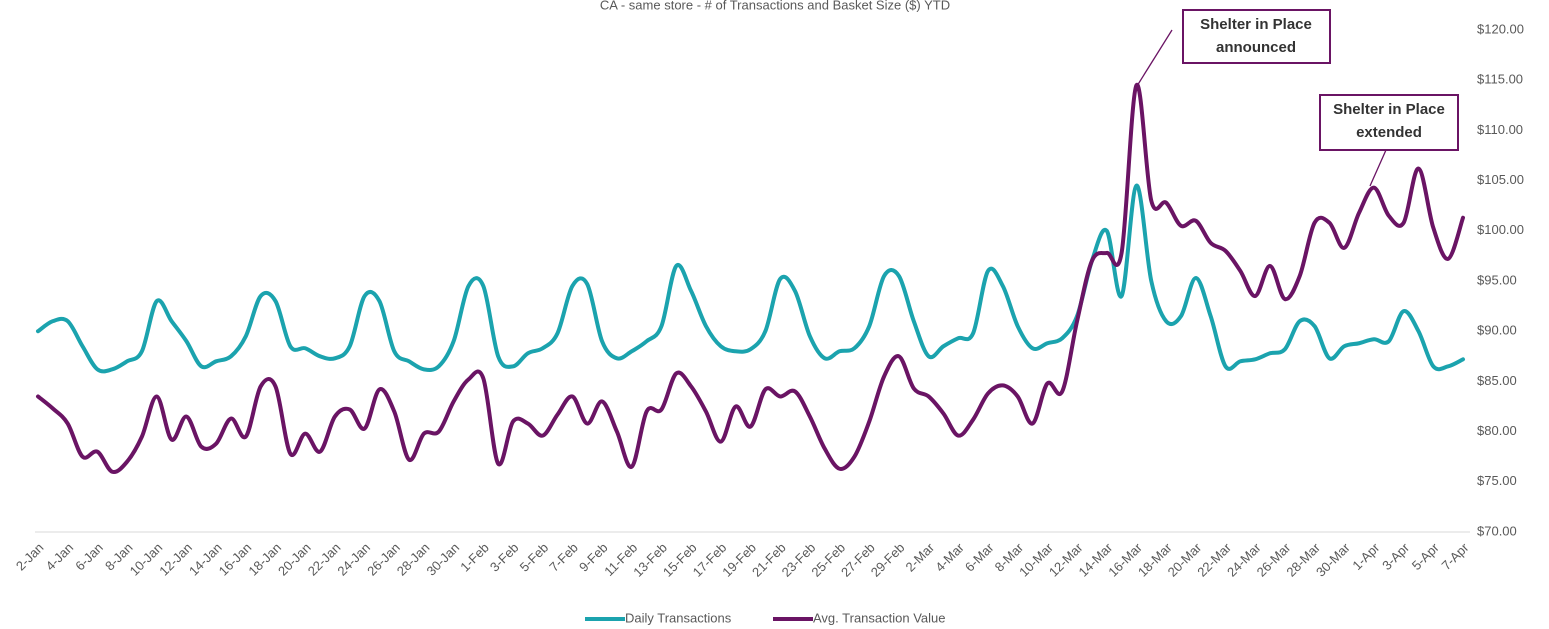  What do you see at coordinates (678, 617) in the screenshot?
I see `legend-label: Daily Transactions` at bounding box center [678, 617].